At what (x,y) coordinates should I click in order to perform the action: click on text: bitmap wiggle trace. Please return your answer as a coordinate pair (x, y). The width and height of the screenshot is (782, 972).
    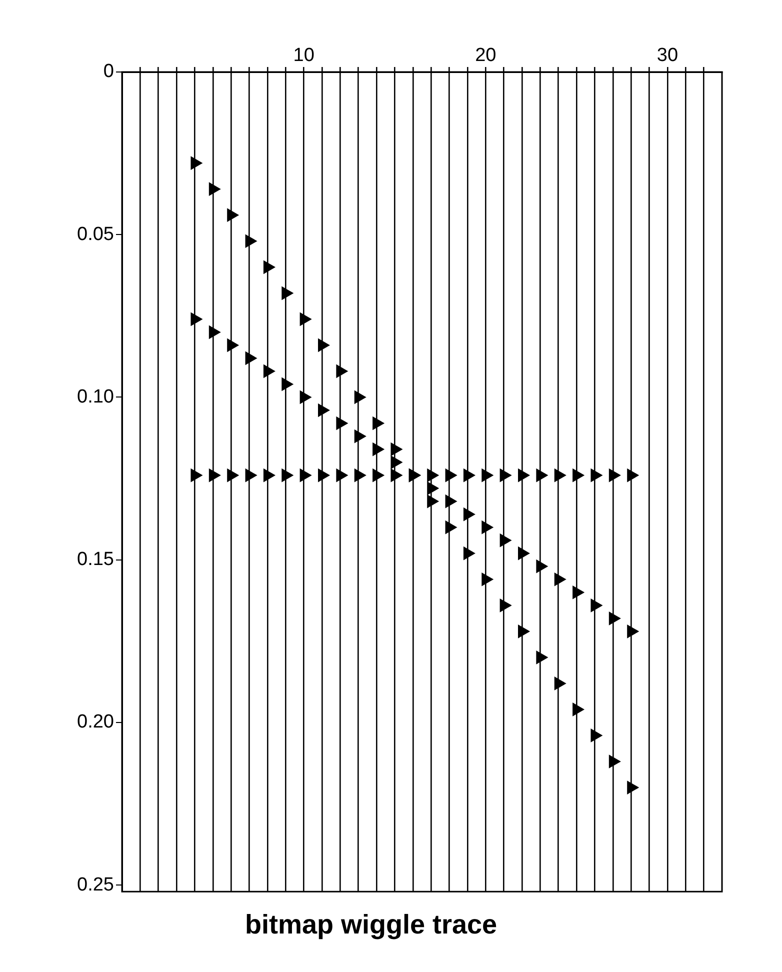
    Looking at the image, I should click on (371, 924).